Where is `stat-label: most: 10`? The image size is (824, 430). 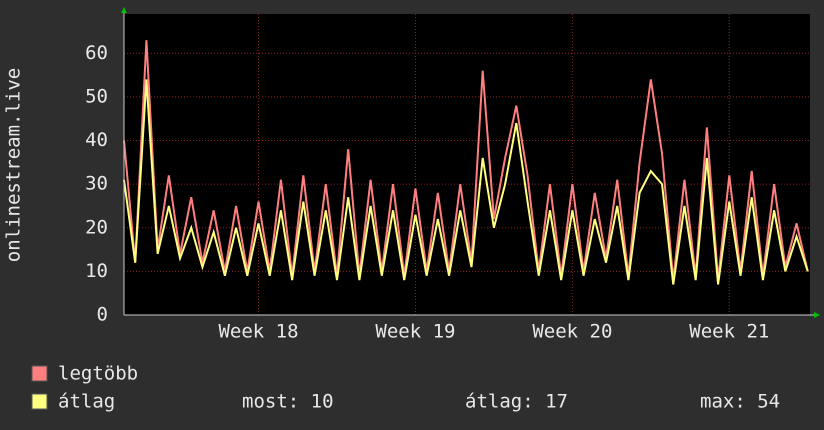 stat-label: most: 10 is located at coordinates (288, 402).